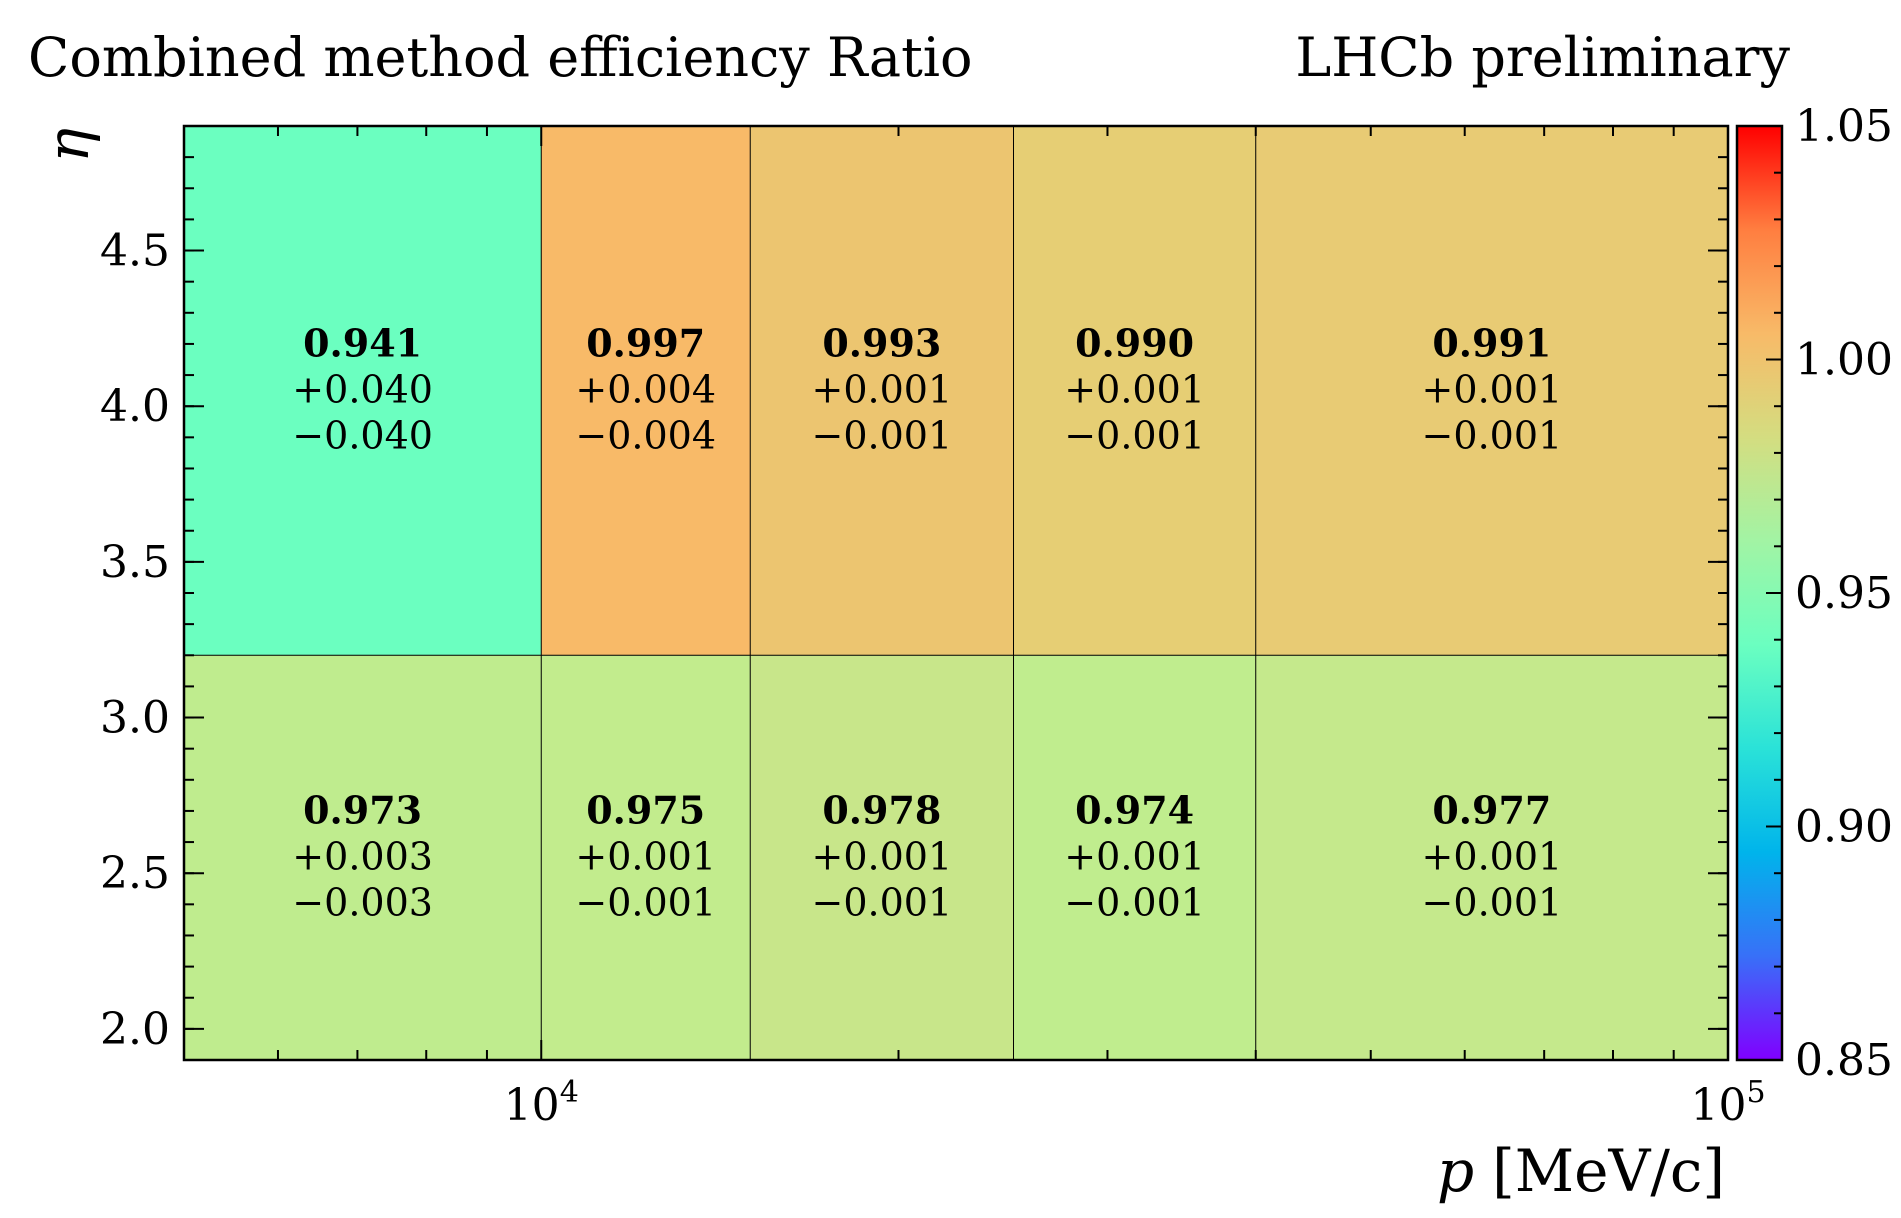 This screenshot has height=1218, width=1901. Describe the element at coordinates (645, 436) in the screenshot. I see `cell-error-down: −0.004` at that location.